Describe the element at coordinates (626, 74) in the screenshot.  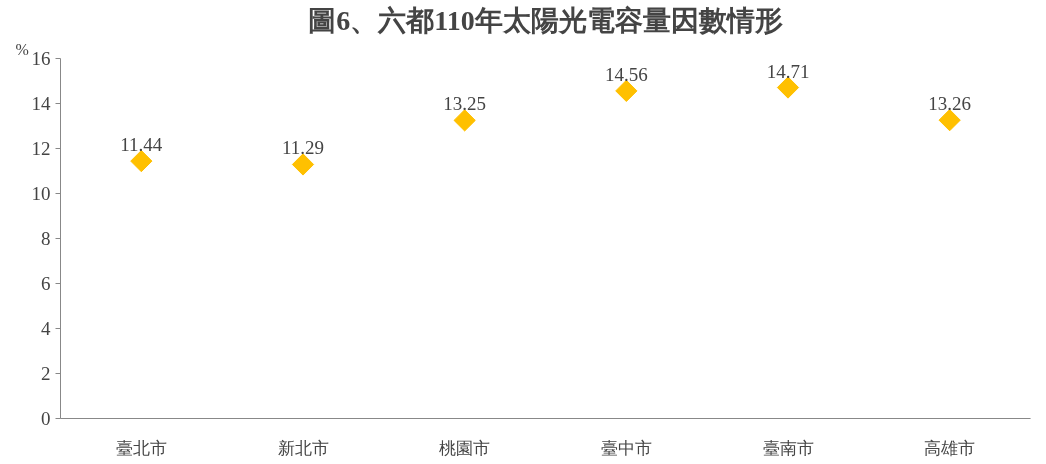
I see `data-label: 14.56` at that location.